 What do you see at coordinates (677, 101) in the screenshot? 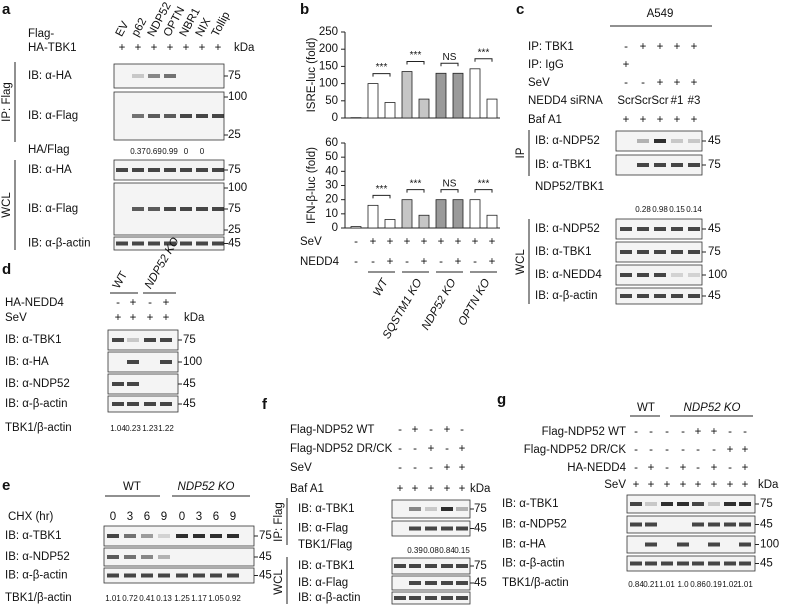
I see `condition-sign: #1` at bounding box center [677, 101].